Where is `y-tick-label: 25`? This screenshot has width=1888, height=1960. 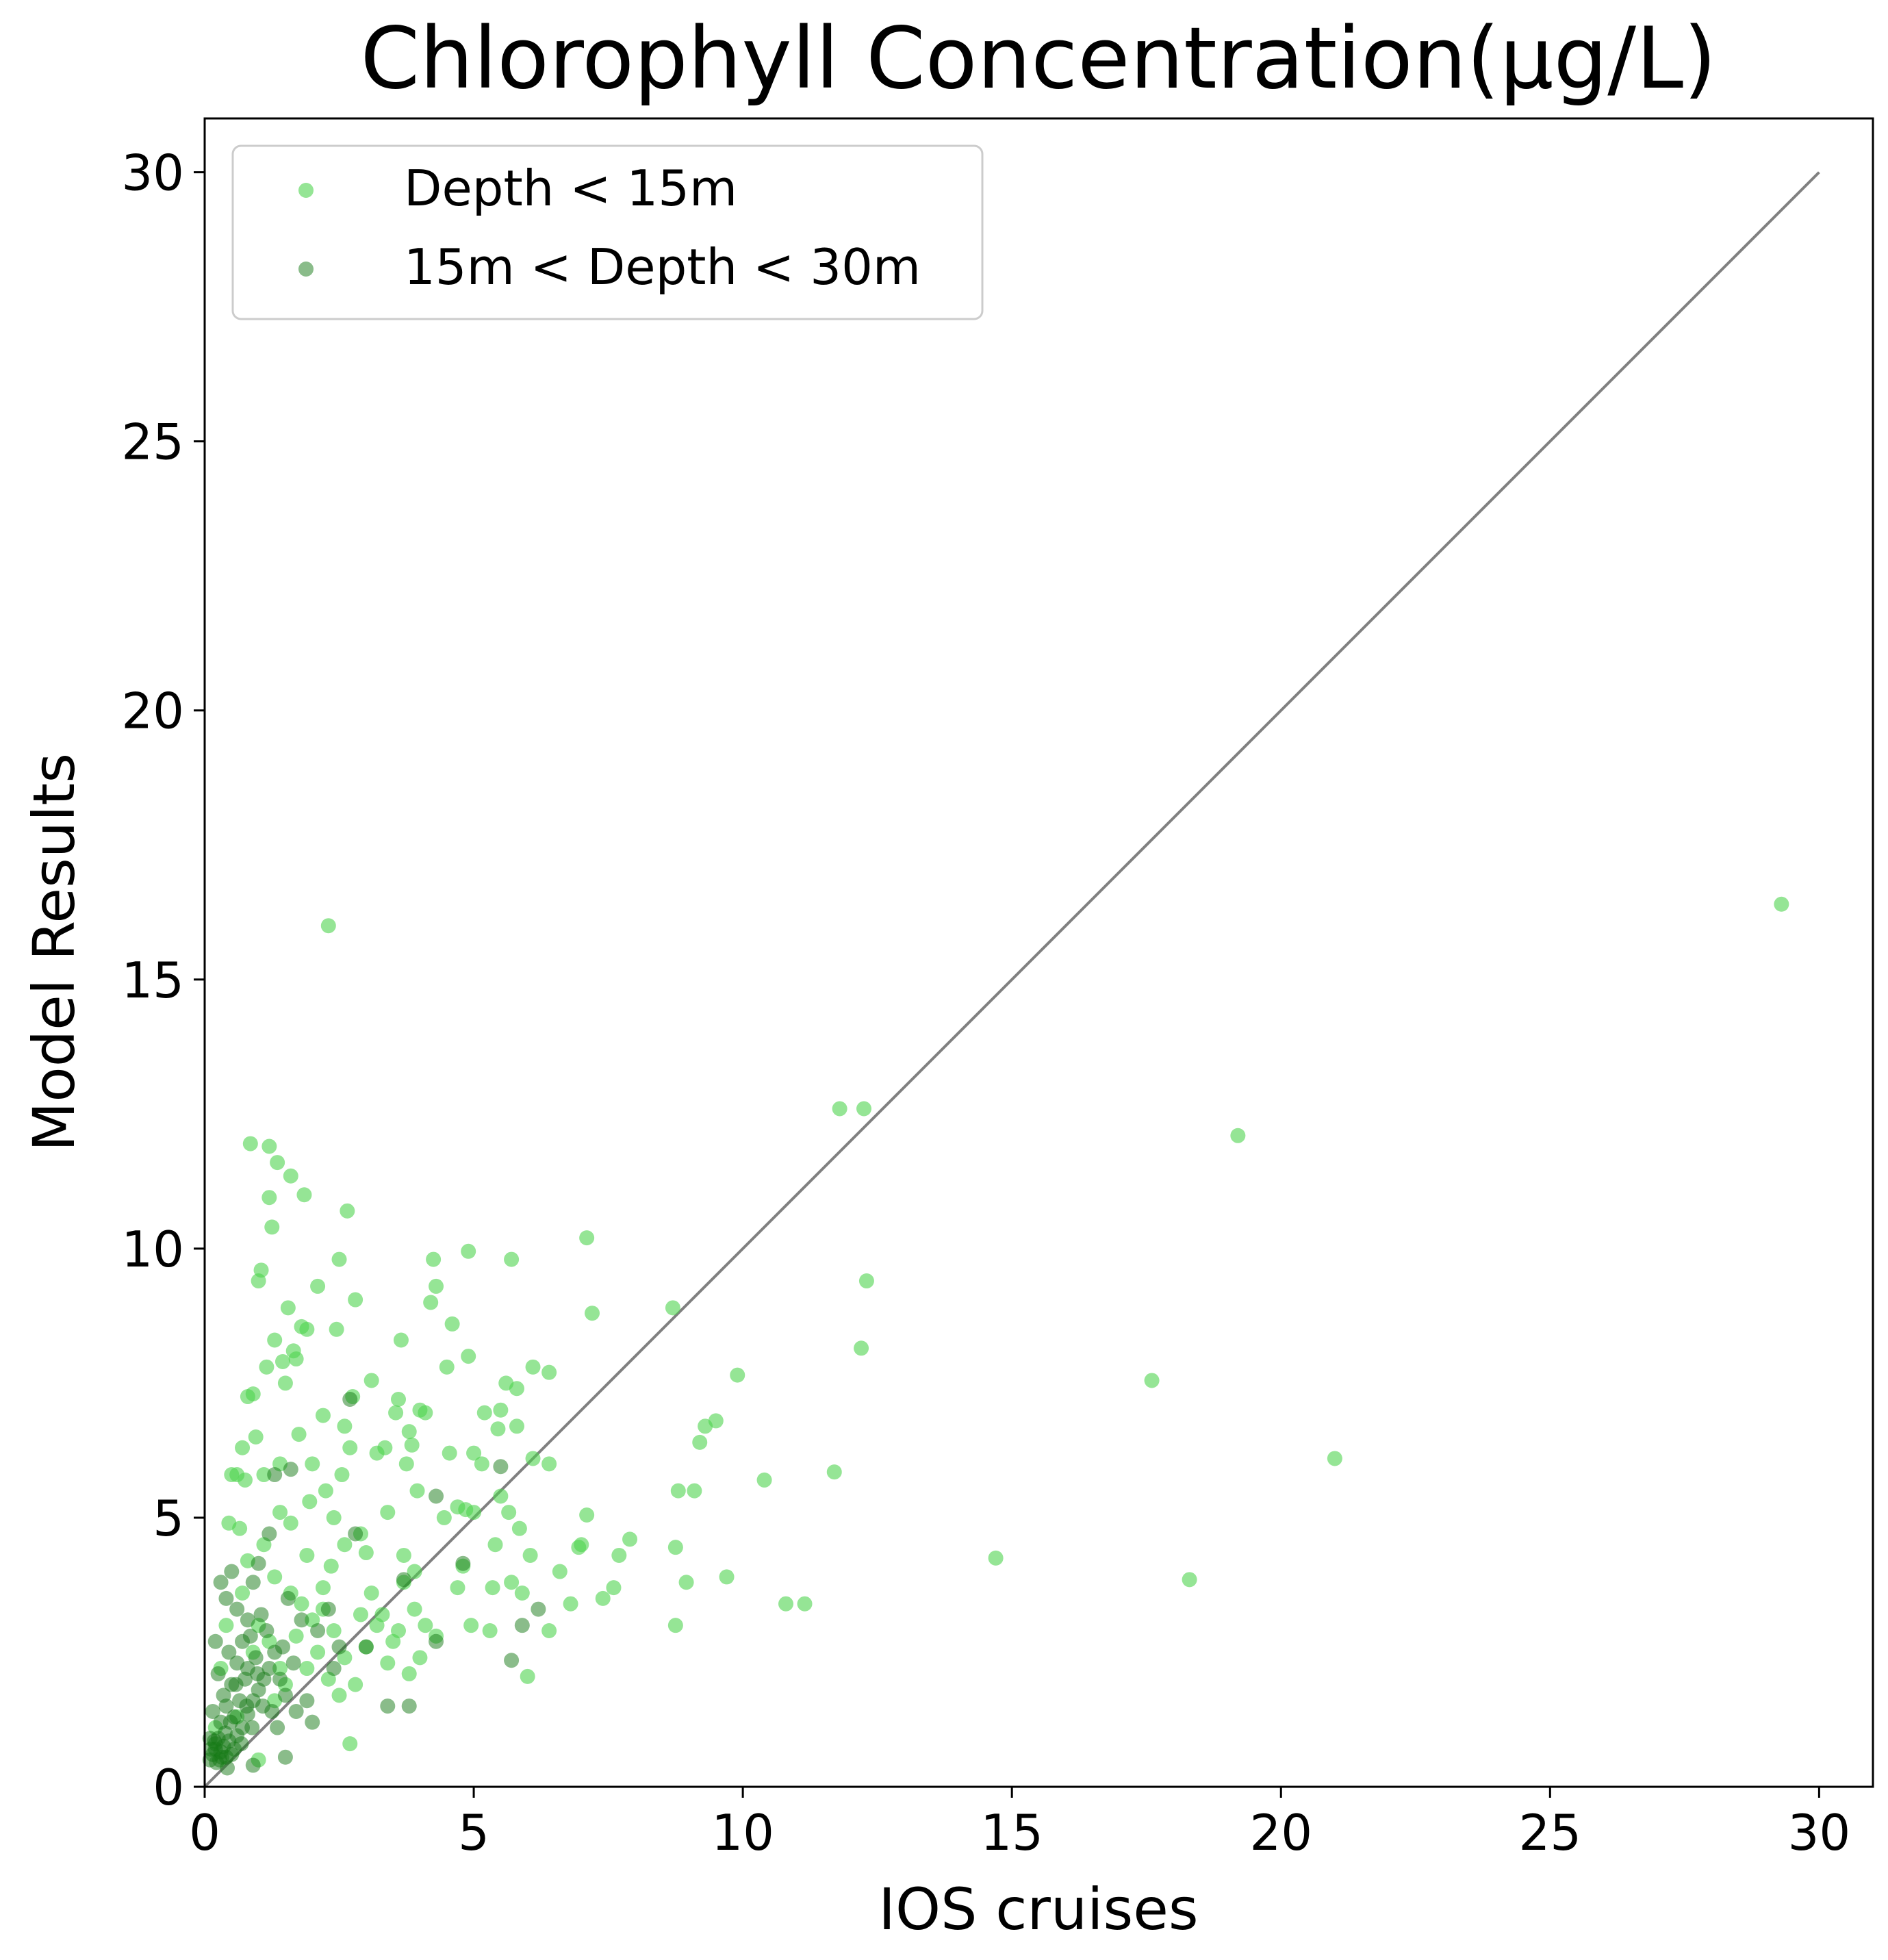
y-tick-label: 25 is located at coordinates (152, 442).